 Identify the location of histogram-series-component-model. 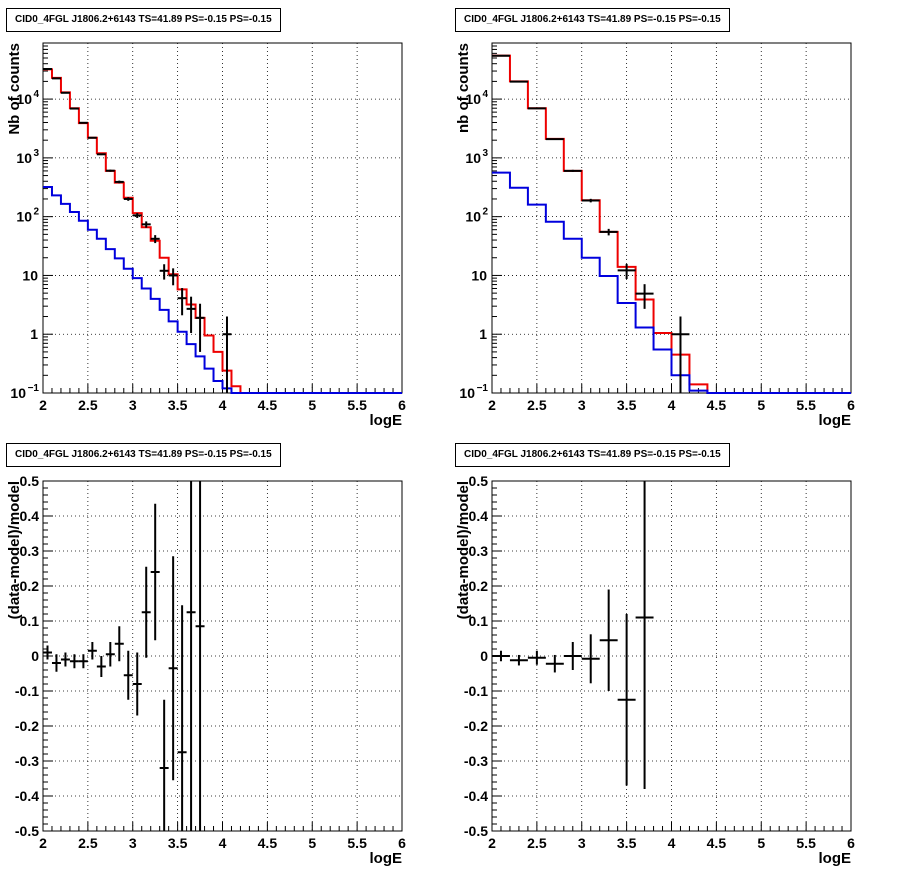
(671, 282).